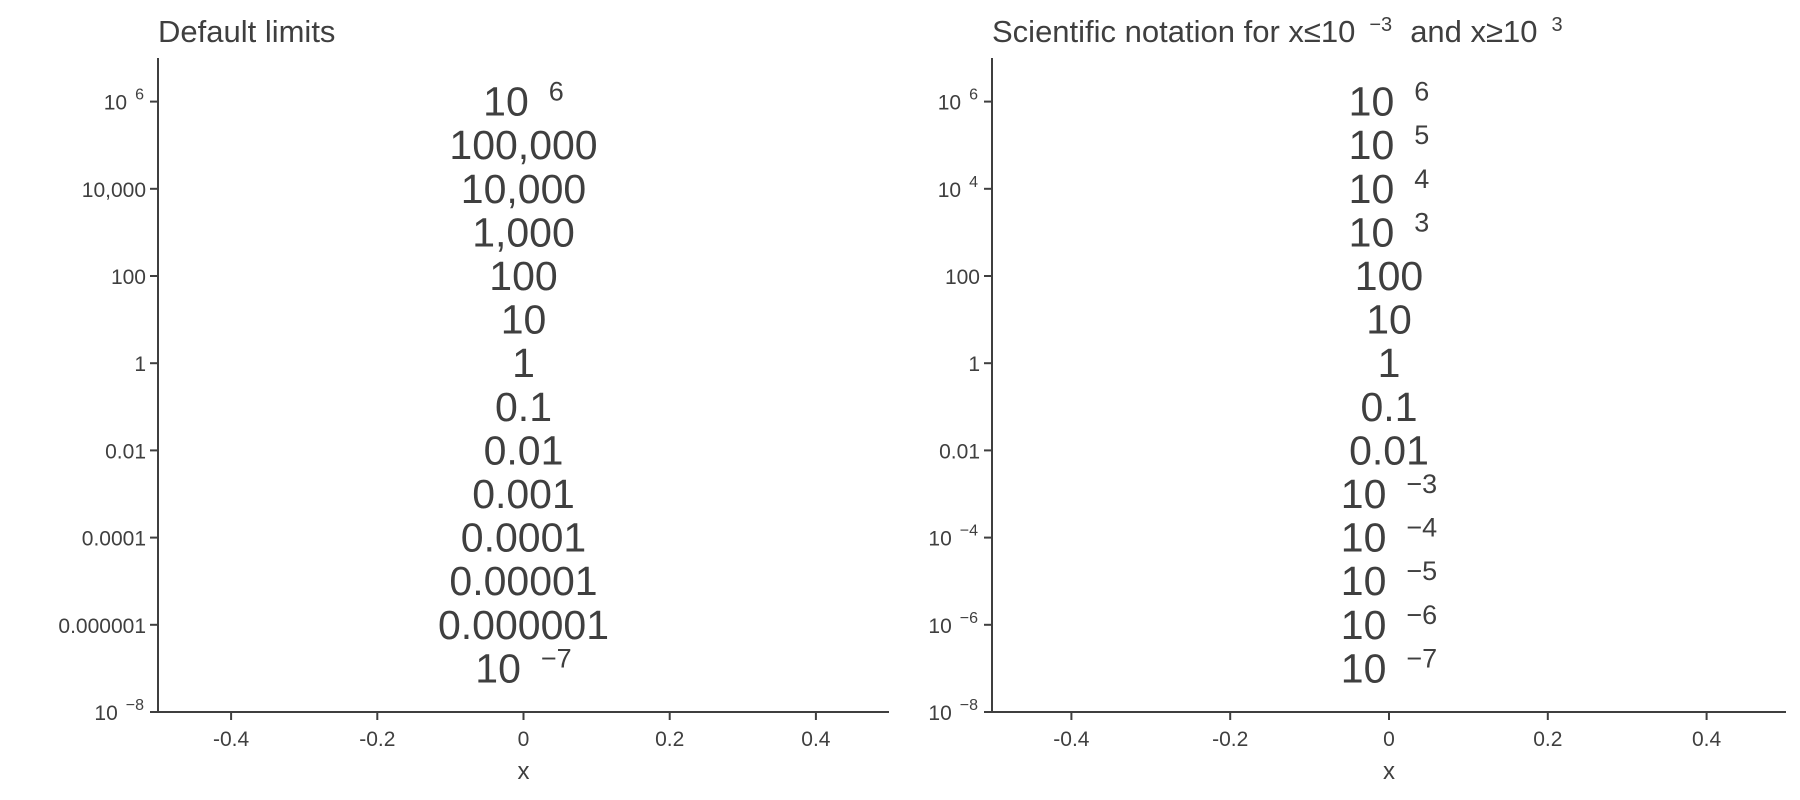 This screenshot has width=1800, height=800. I want to click on y-tick-label: 10 4, so click(958, 188).